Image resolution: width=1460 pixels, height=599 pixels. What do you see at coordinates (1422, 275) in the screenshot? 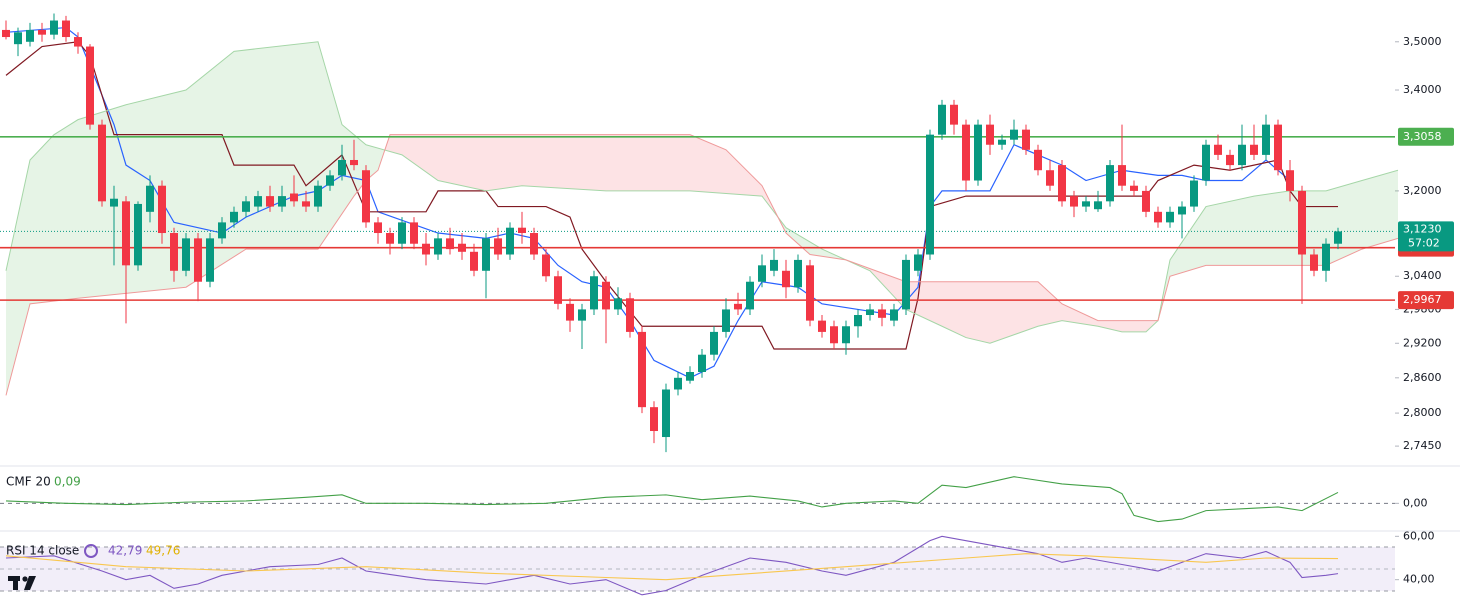
I see `y-tick-label: 3,0400` at bounding box center [1422, 275].